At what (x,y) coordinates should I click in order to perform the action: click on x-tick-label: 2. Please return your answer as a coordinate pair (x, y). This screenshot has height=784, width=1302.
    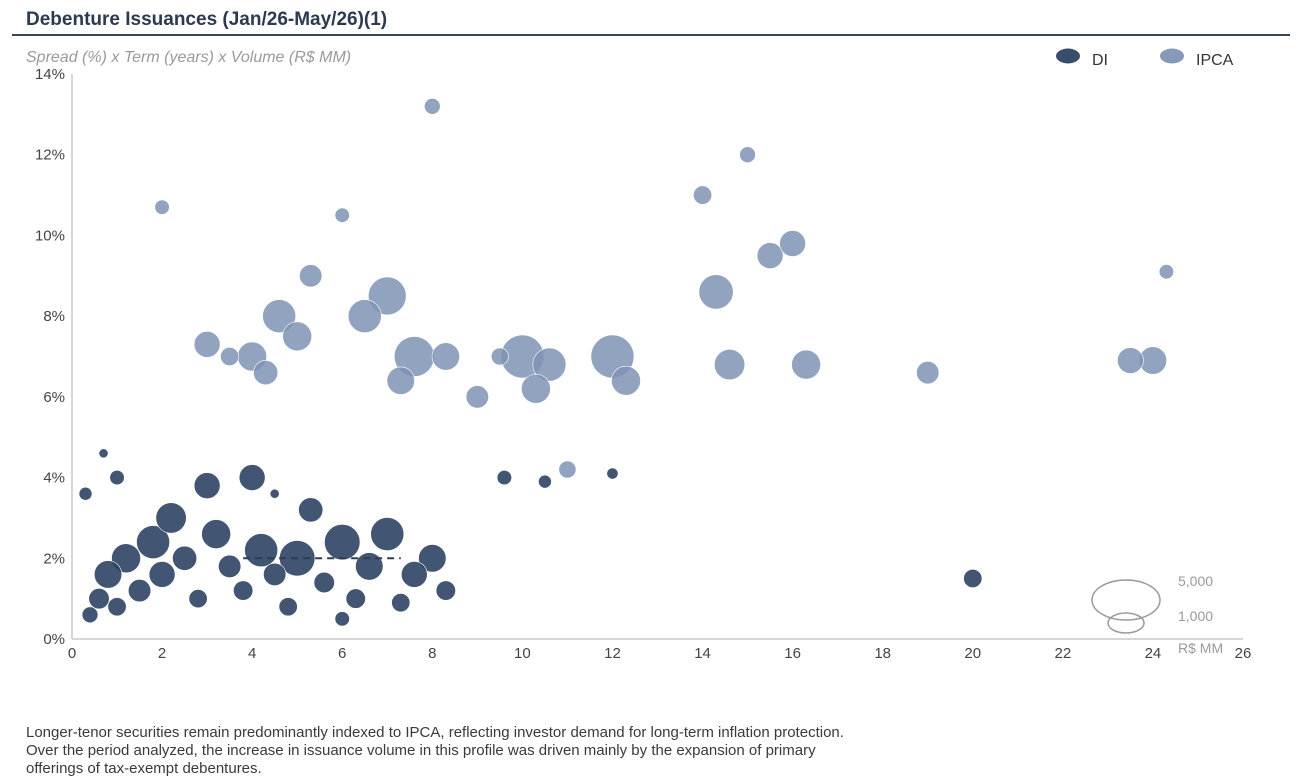
    Looking at the image, I should click on (162, 653).